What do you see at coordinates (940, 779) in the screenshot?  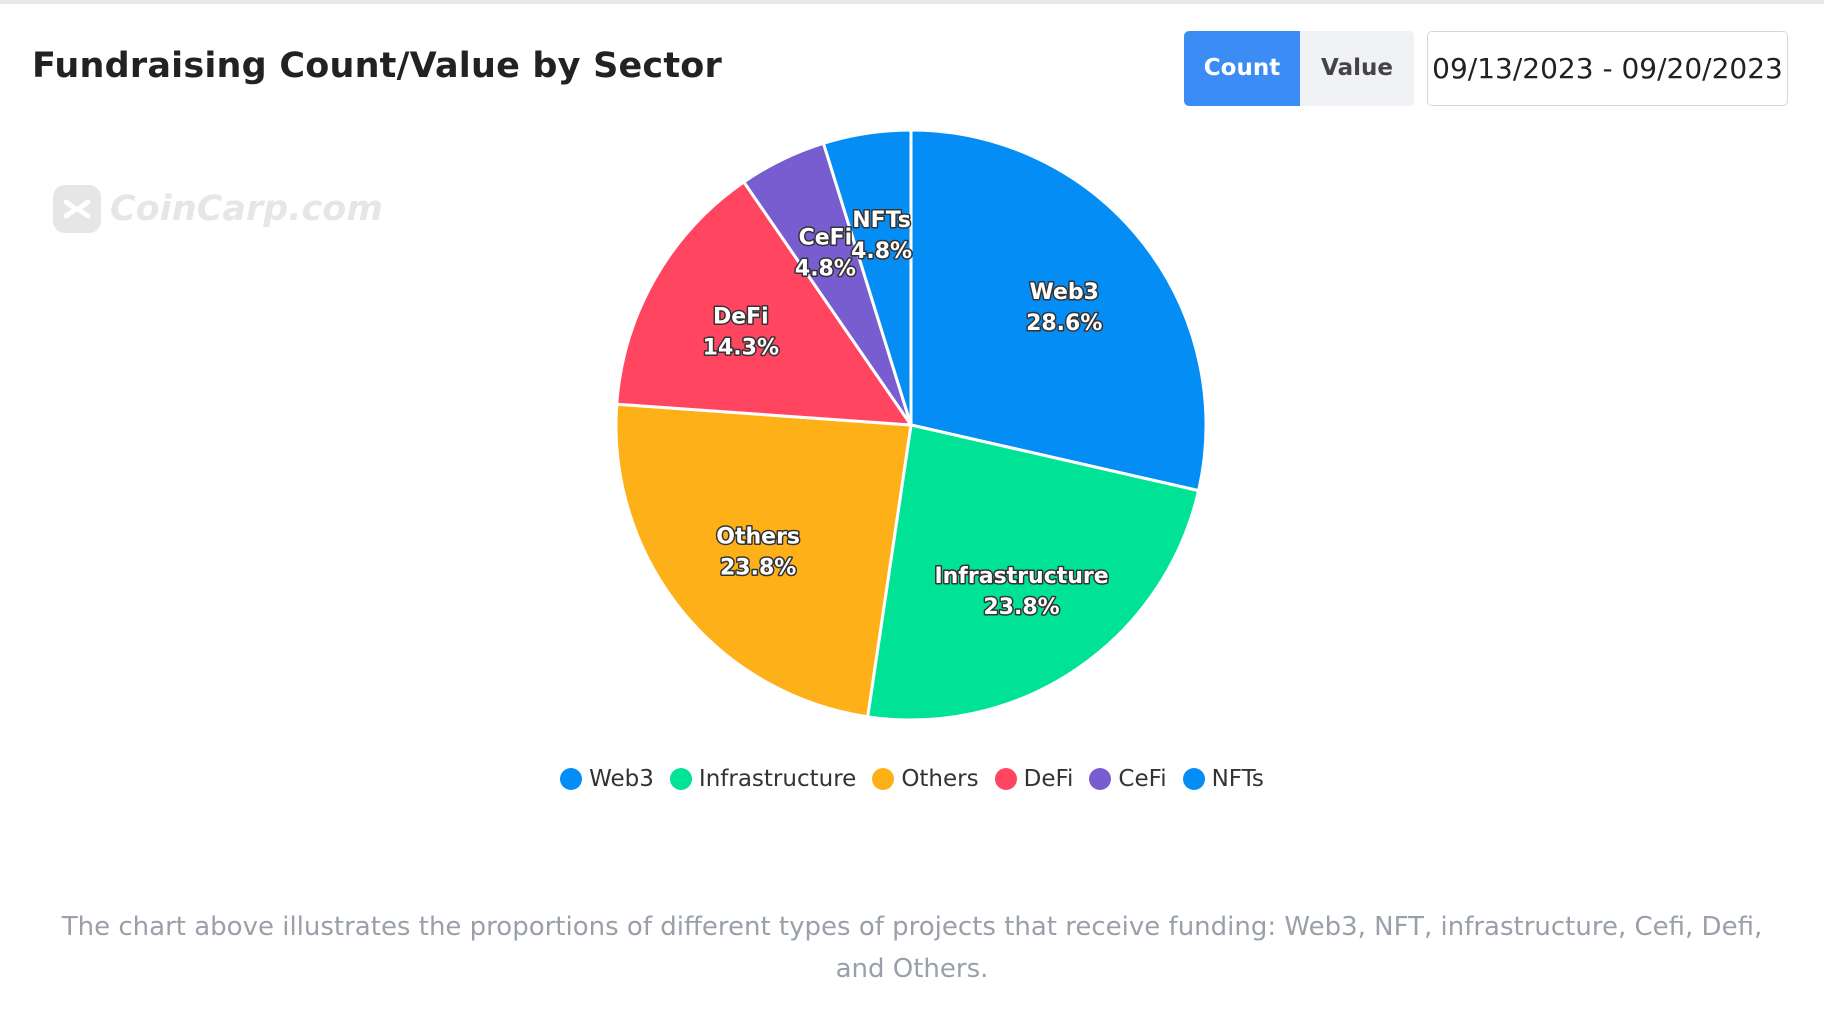 I see `legend-label: Others` at bounding box center [940, 779].